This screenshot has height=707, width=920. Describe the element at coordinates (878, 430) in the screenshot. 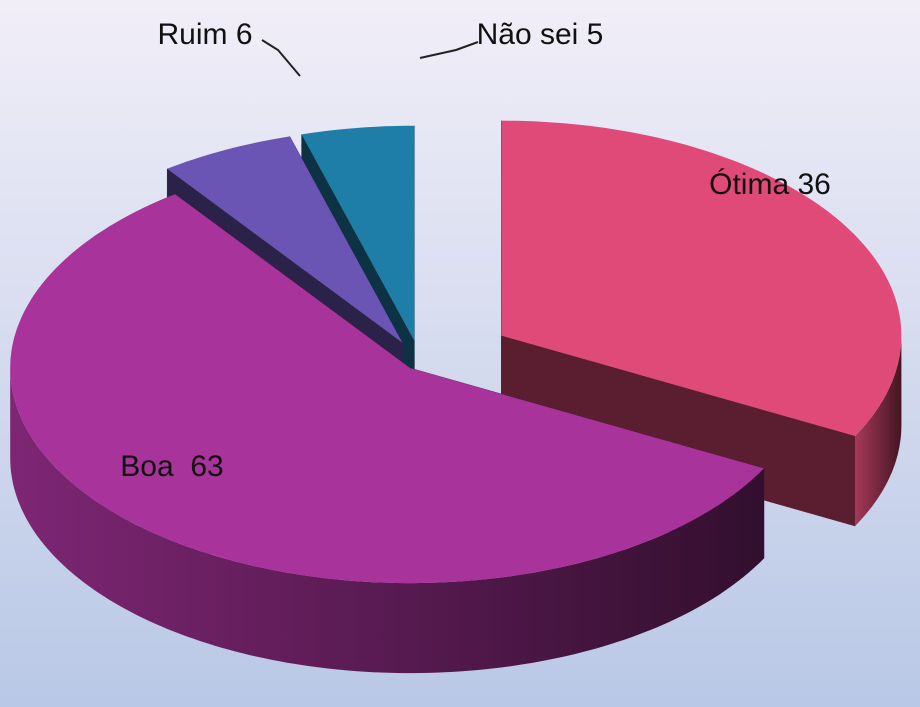

I see `slice-wall` at that location.